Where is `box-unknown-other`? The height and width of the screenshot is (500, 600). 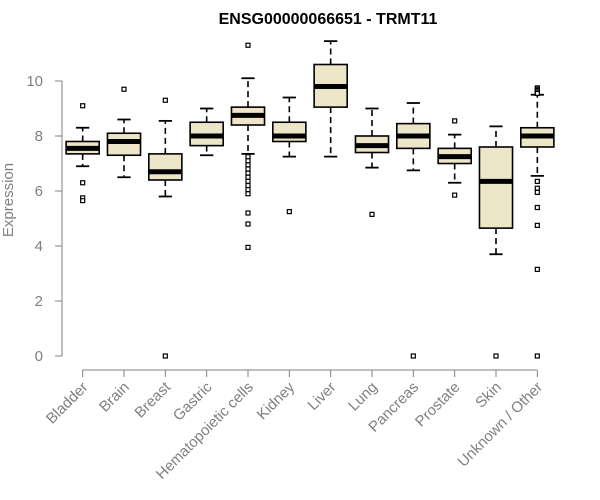 box-unknown-other is located at coordinates (537, 222).